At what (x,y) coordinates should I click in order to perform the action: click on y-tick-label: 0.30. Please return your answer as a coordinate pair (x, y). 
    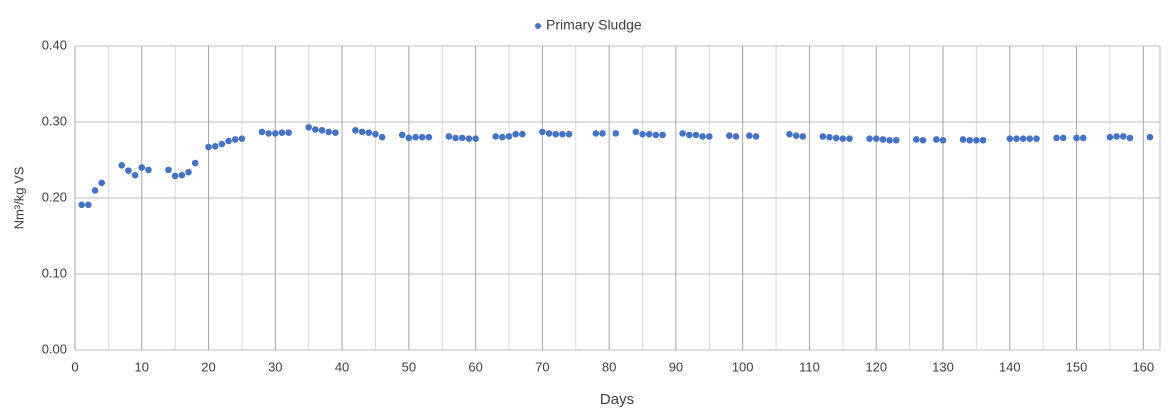
    Looking at the image, I should click on (54, 120).